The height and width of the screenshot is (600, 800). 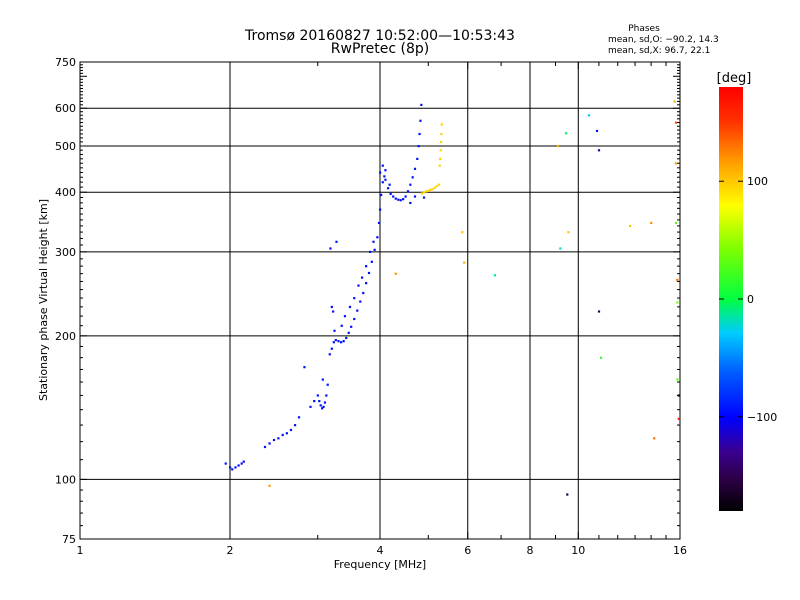 I want to click on chart-title: Tromsø 20160827 10:52:00—10:53:43, so click(x=379, y=36).